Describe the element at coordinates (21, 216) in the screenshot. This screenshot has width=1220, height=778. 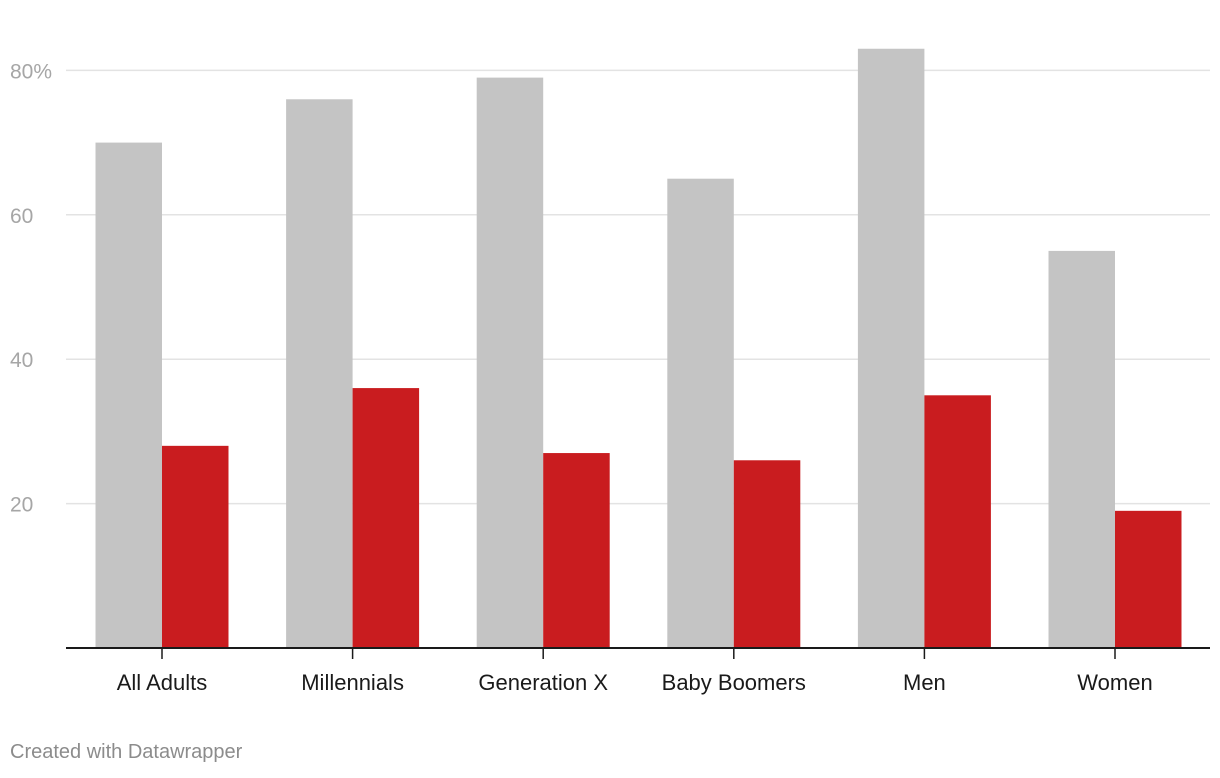
I see `y-tick-label: 60` at that location.